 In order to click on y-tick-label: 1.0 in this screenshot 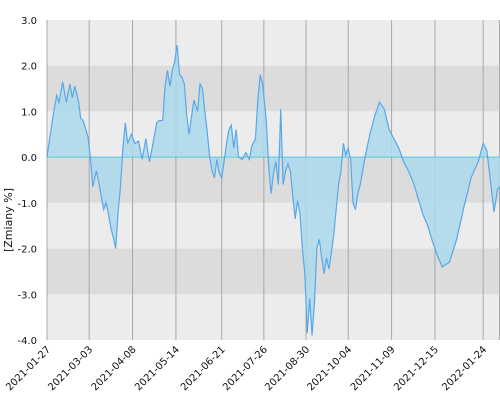, I will do `click(29, 112)`.